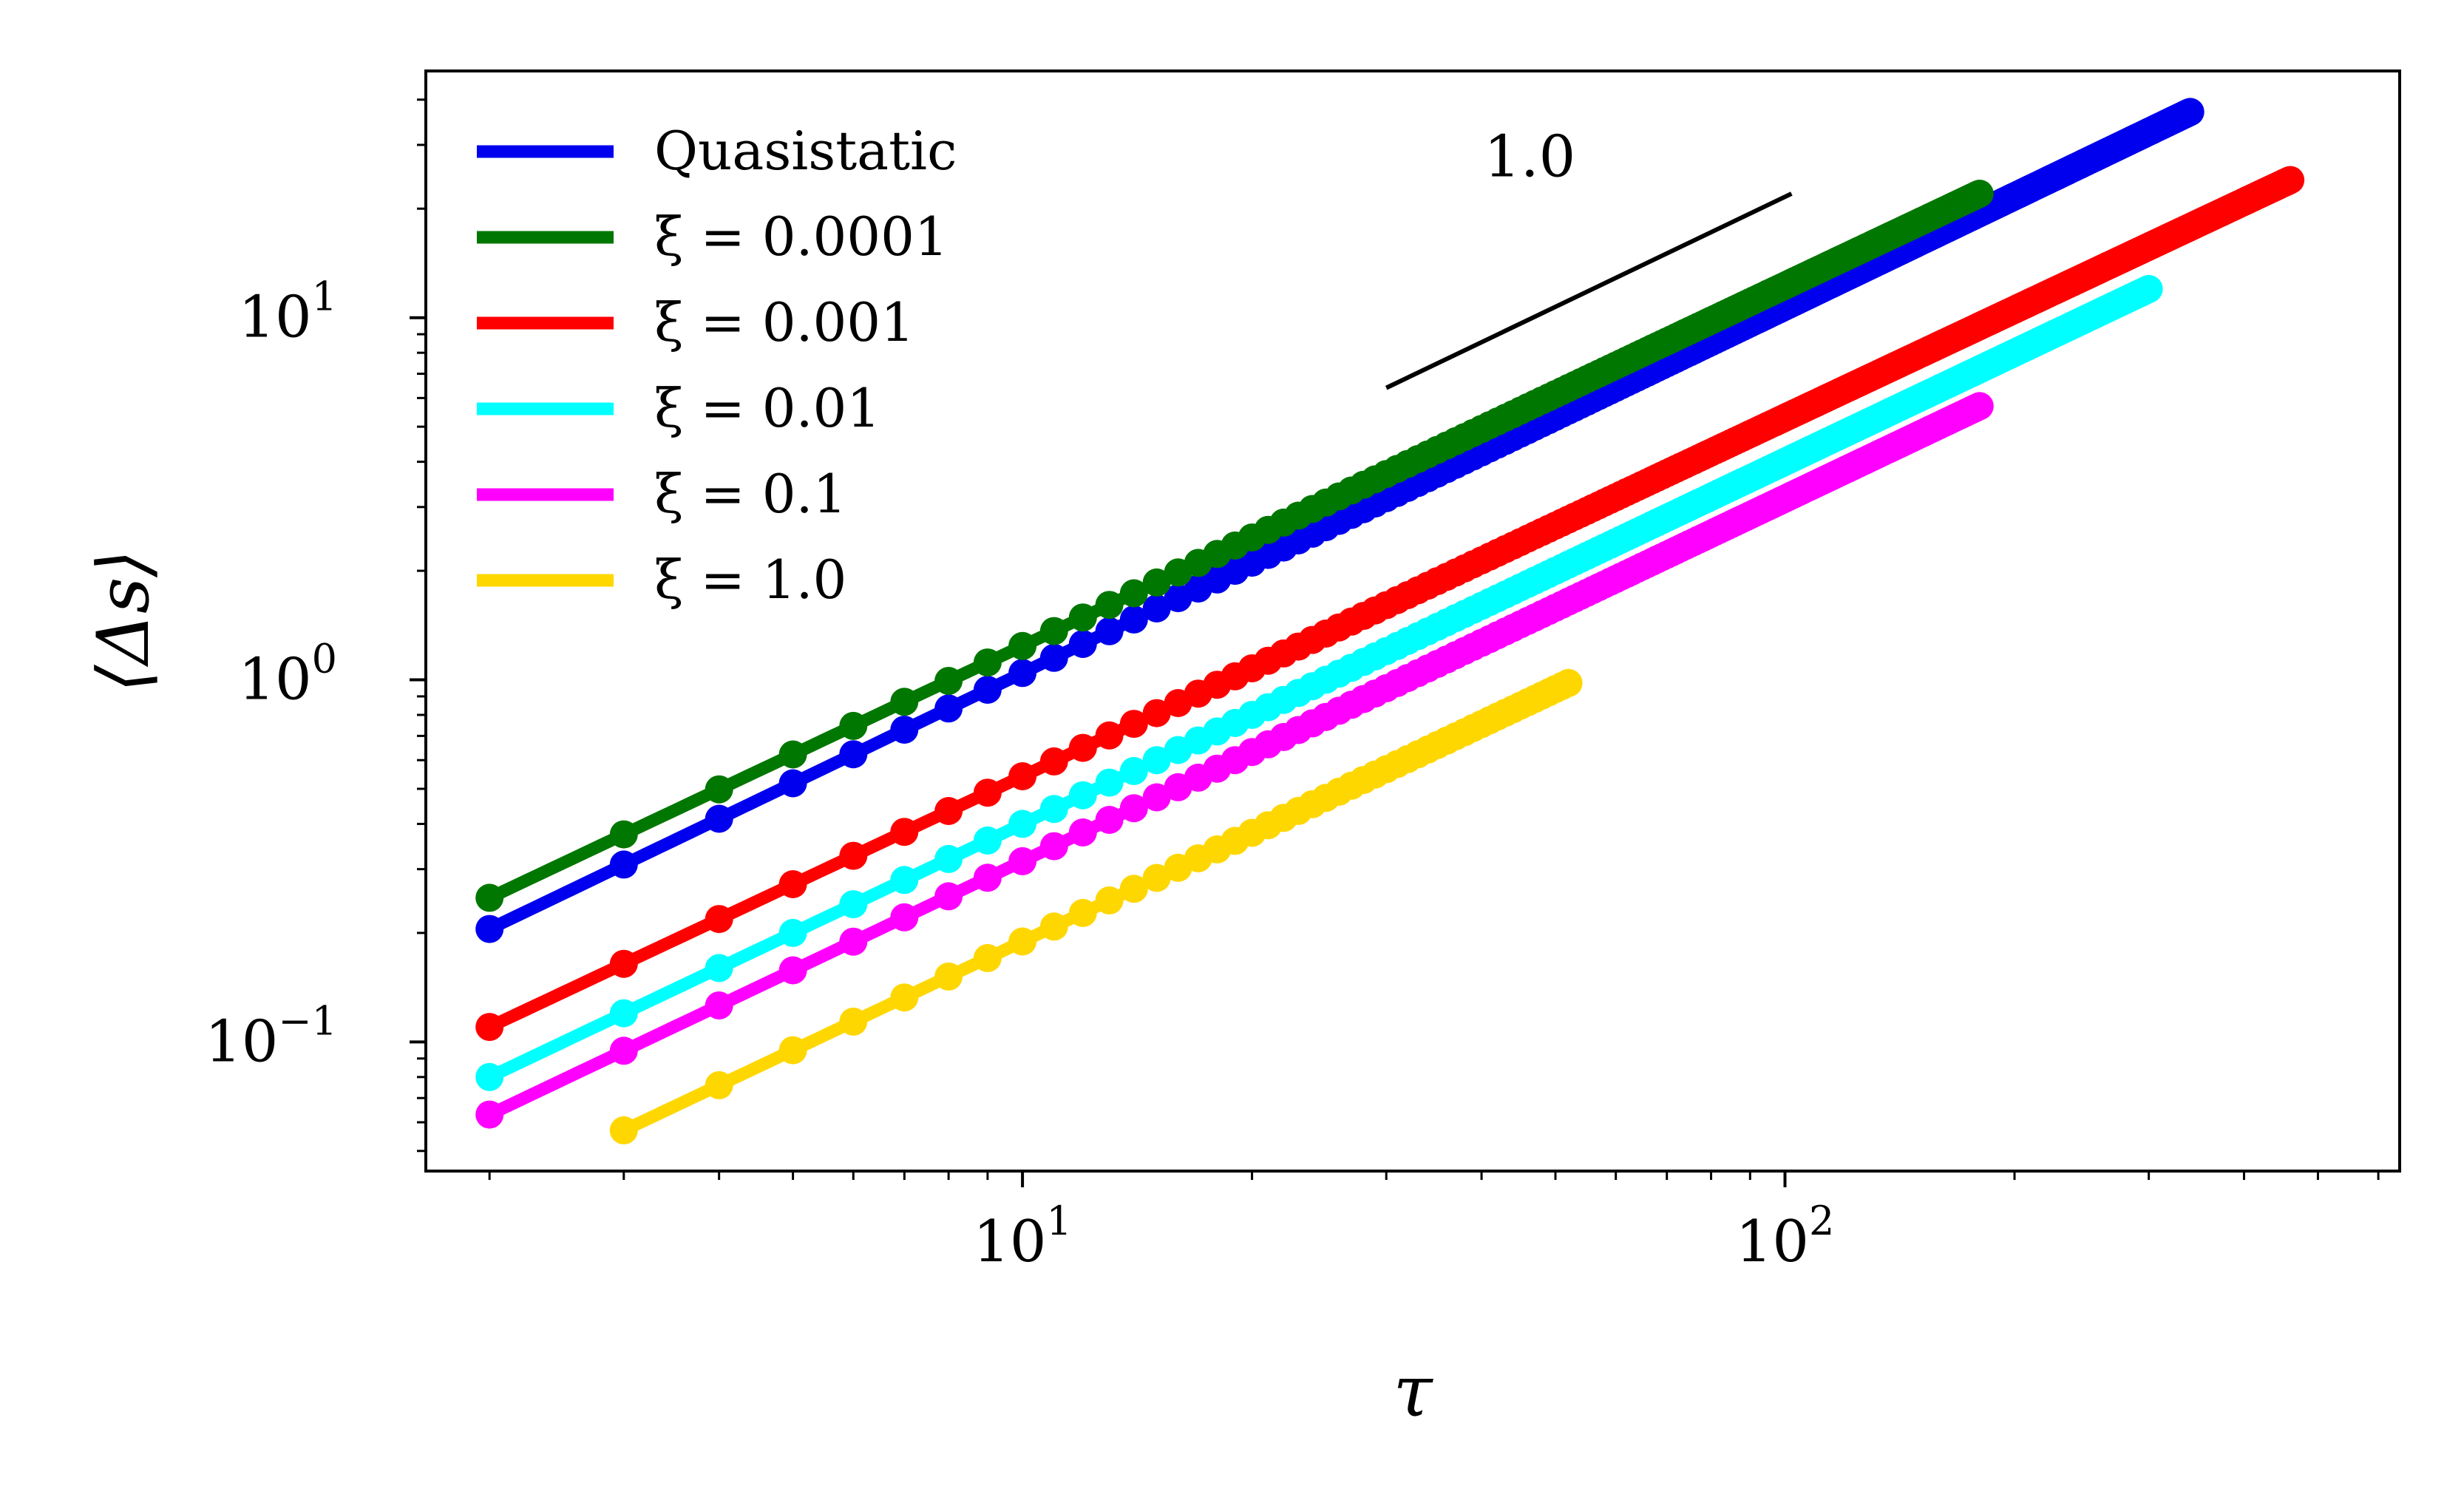 The image size is (2464, 1503). I want to click on legend-label: ξ = 0.01, so click(767, 408).